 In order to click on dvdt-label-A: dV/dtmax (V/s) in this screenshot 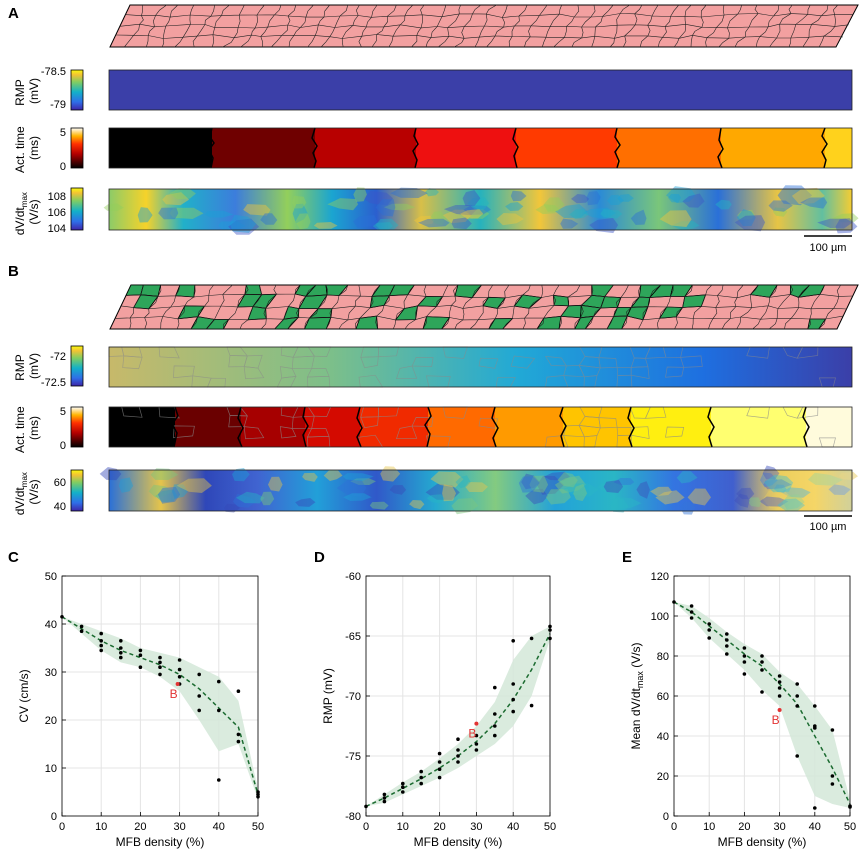, I will do `click(27, 212)`.